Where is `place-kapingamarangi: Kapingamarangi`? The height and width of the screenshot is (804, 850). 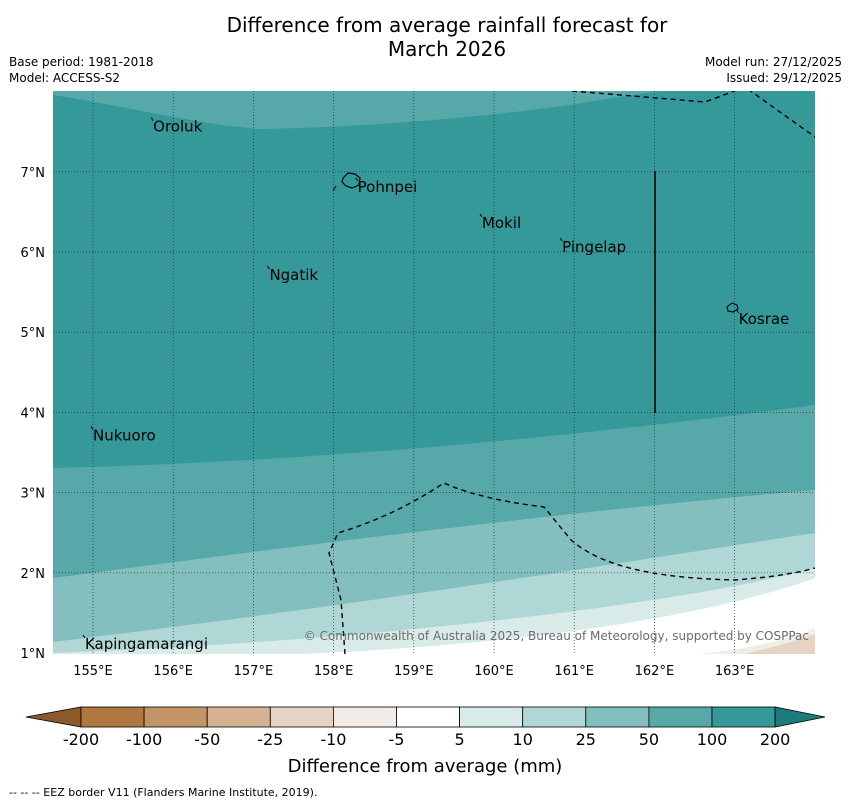
place-kapingamarangi: Kapingamarangi is located at coordinates (145, 643).